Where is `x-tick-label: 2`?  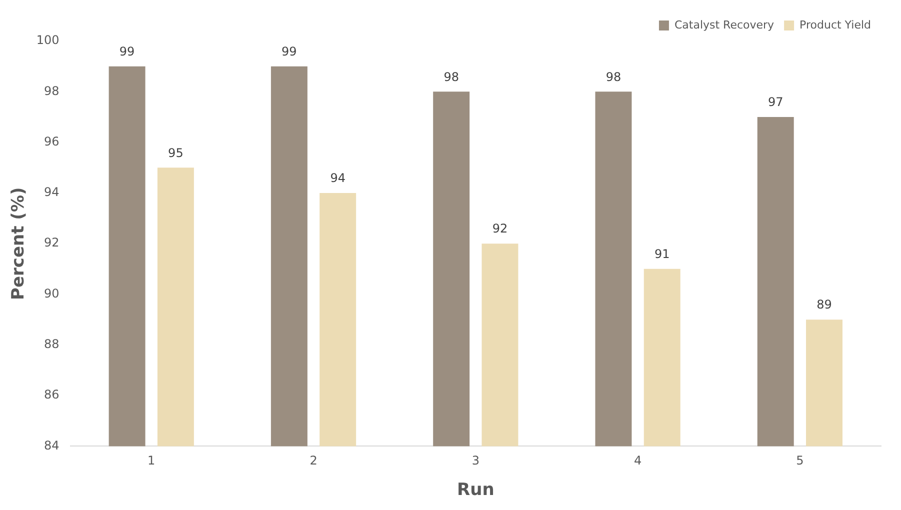
x-tick-label: 2 is located at coordinates (314, 461).